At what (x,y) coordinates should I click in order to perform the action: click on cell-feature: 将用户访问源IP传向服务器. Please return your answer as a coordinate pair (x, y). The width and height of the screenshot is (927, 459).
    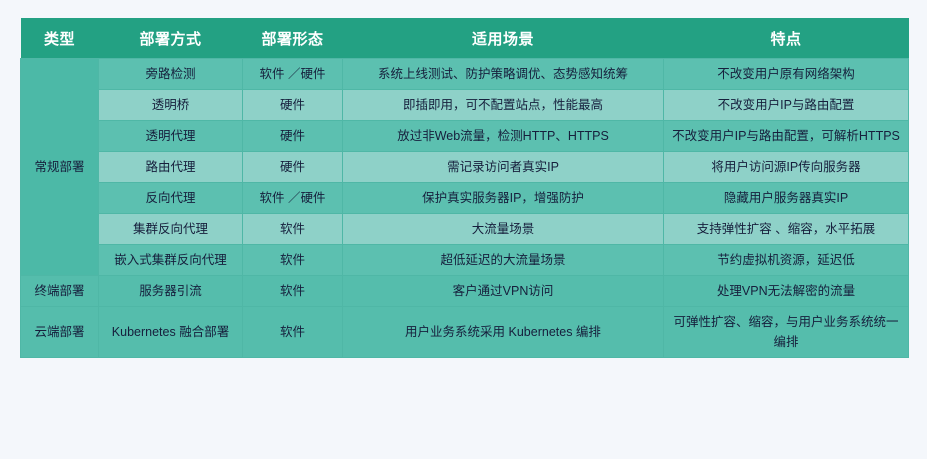
    Looking at the image, I should click on (786, 167).